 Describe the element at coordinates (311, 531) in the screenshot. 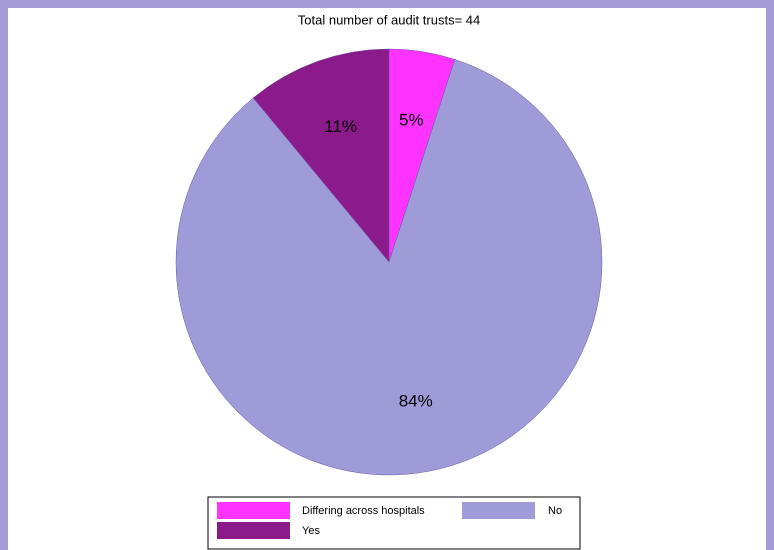

I see `legend-label: Yes` at that location.